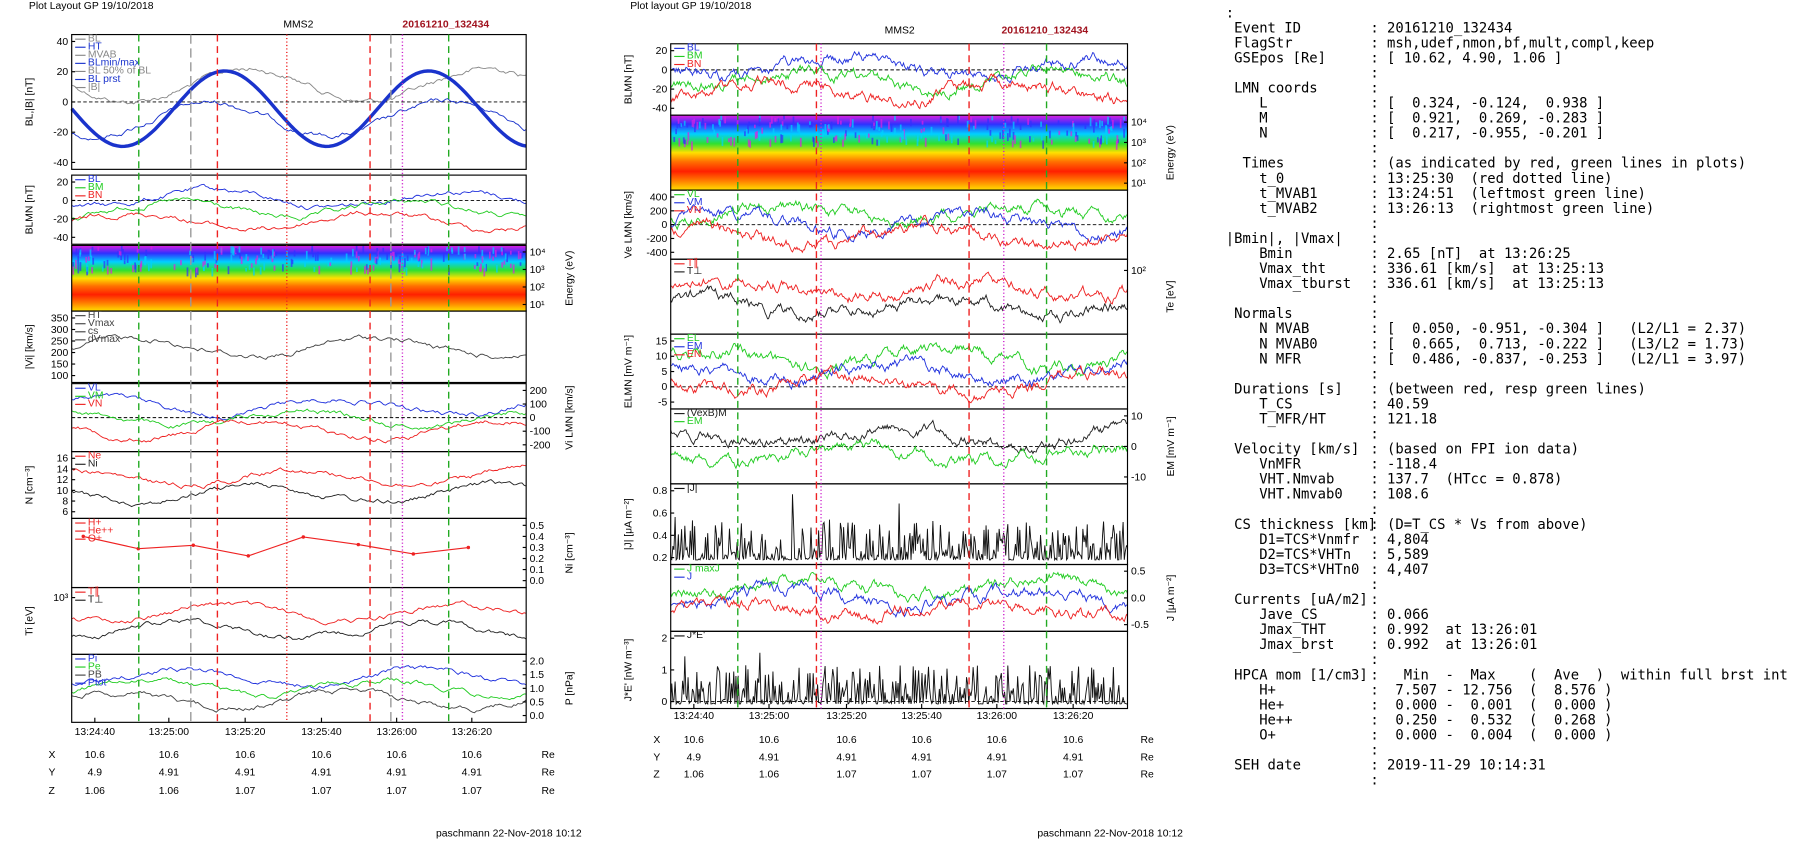 The width and height of the screenshot is (1804, 846). Describe the element at coordinates (1044, 30) in the screenshot. I see `event-id: 20161210_132434` at that location.